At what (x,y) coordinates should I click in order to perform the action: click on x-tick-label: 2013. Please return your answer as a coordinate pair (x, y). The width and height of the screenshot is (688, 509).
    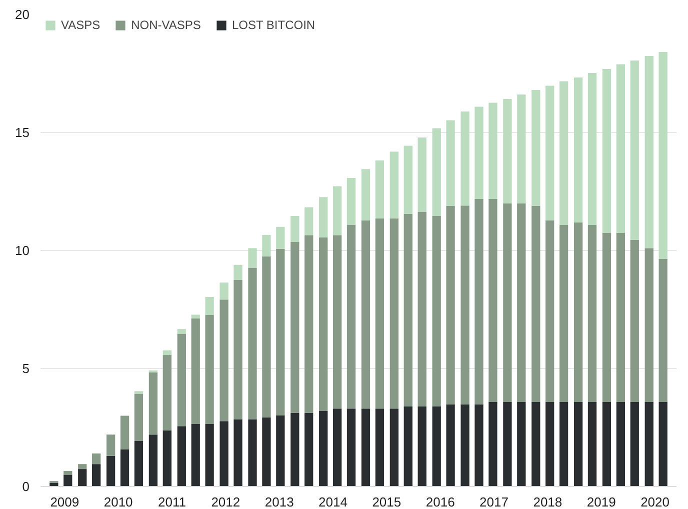
    Looking at the image, I should click on (279, 501).